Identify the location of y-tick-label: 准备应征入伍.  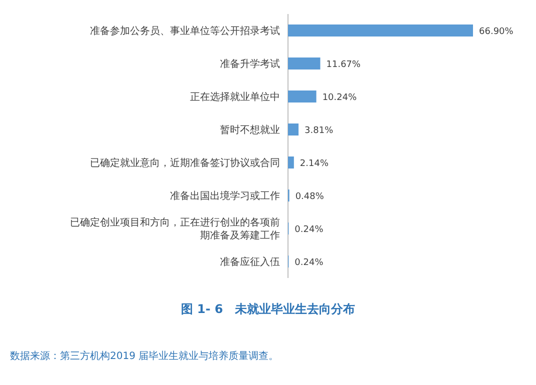
(250, 262).